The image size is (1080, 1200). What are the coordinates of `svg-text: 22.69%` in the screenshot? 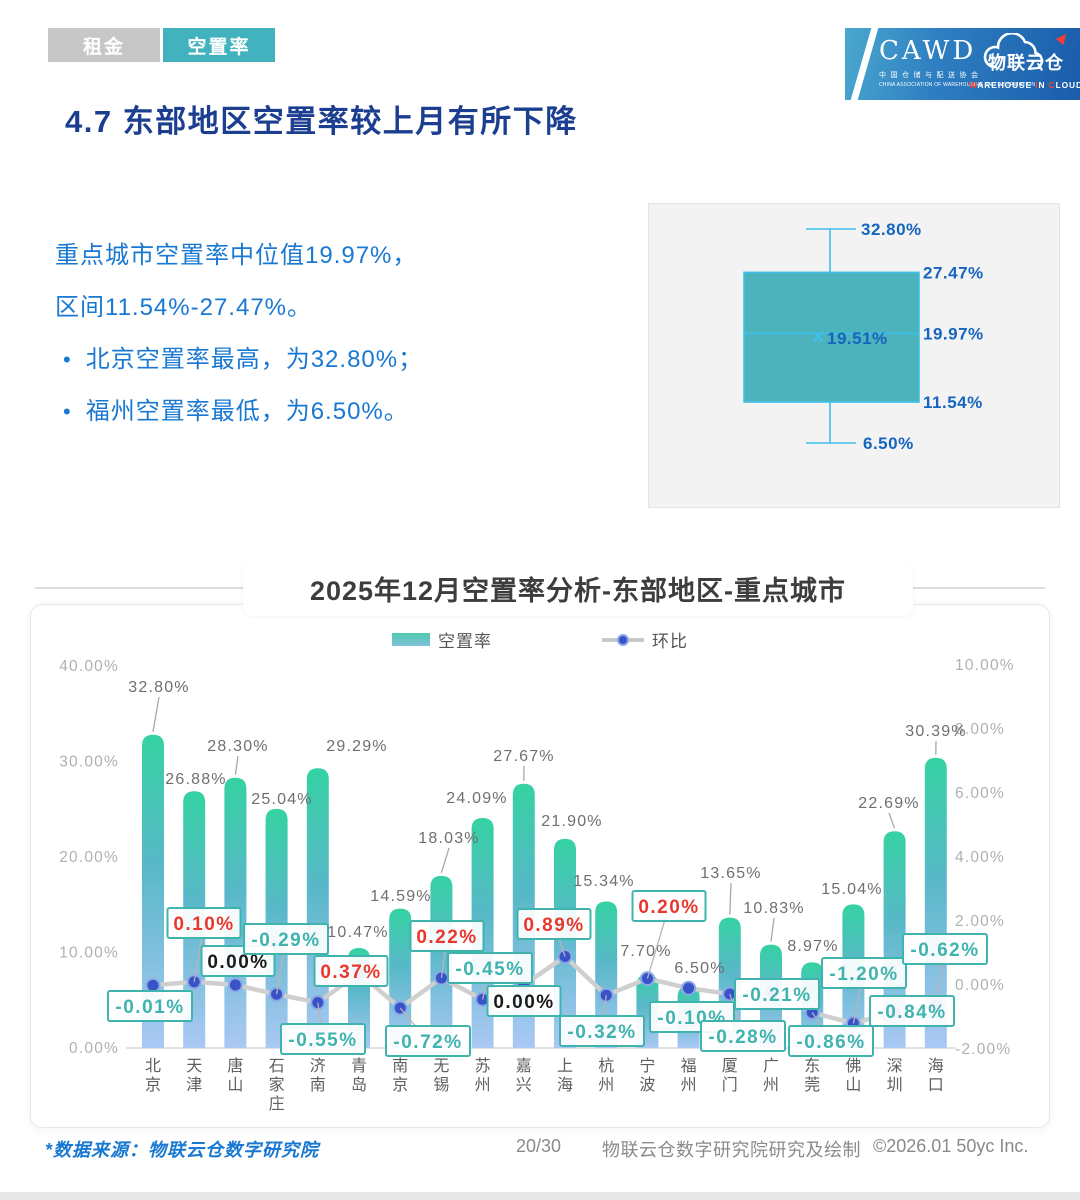 It's located at (888, 803).